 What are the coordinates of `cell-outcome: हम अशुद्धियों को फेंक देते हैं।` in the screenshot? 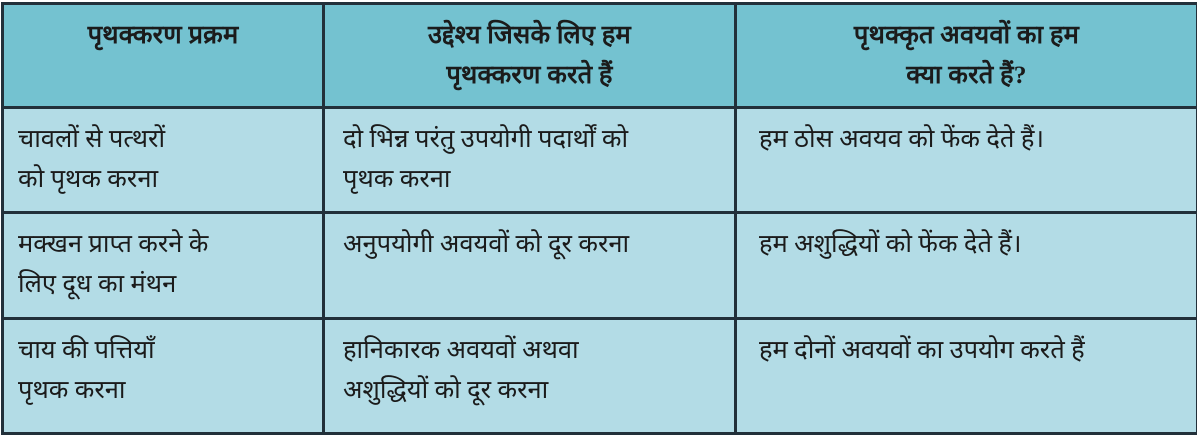 It's located at (966, 266).